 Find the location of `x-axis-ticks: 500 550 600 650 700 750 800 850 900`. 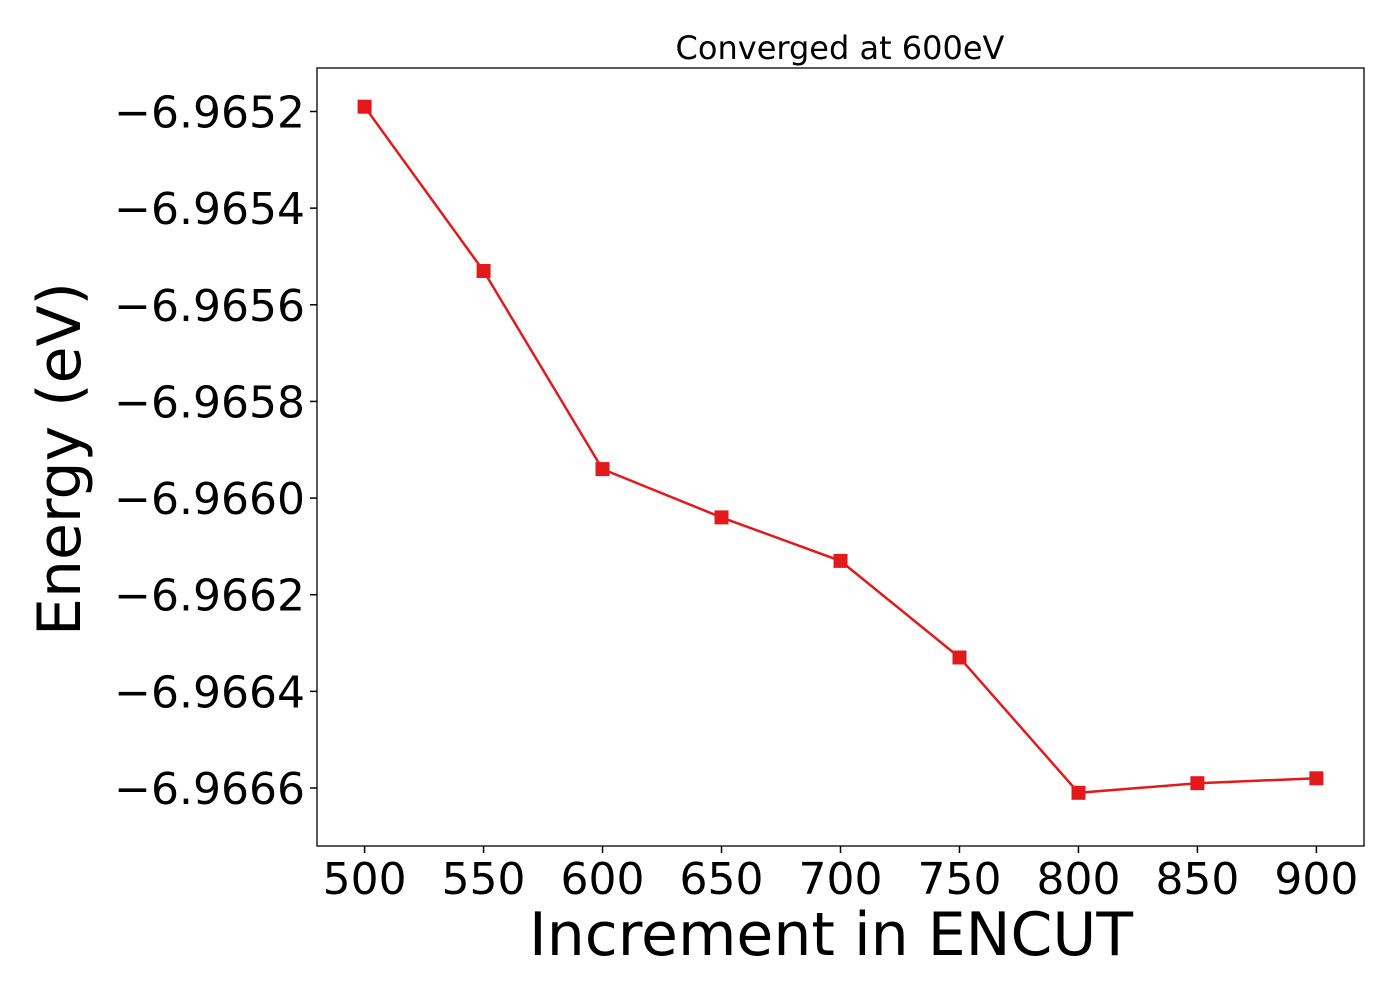

x-axis-ticks: 500 550 600 650 700 750 800 850 900 is located at coordinates (840, 875).